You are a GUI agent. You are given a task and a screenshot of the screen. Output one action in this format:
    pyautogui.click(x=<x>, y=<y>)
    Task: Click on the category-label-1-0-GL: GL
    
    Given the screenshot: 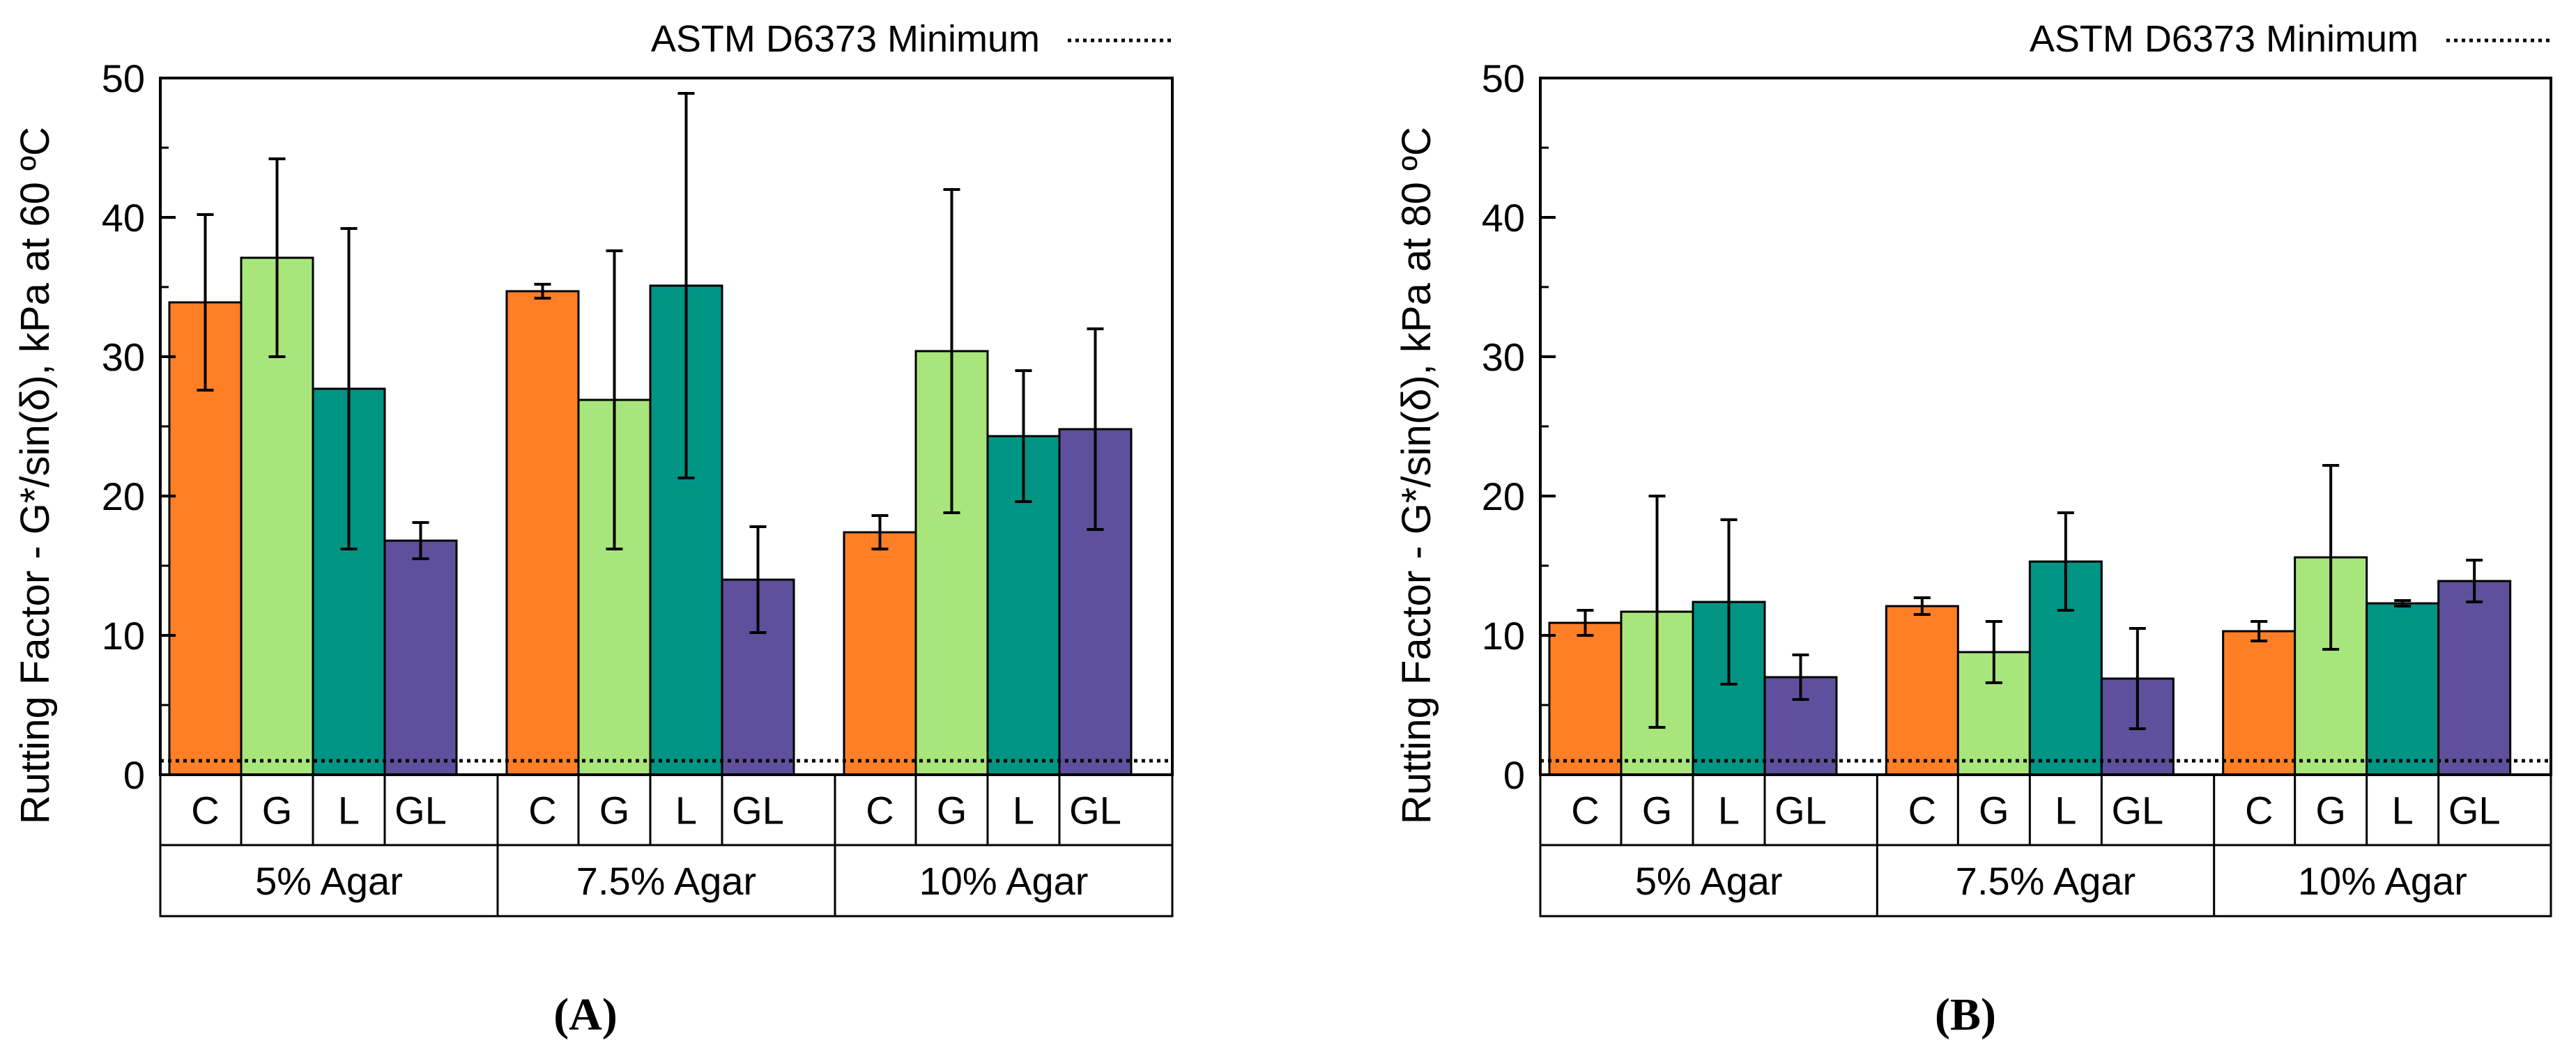 What is the action you would take?
    pyautogui.click(x=1800, y=811)
    